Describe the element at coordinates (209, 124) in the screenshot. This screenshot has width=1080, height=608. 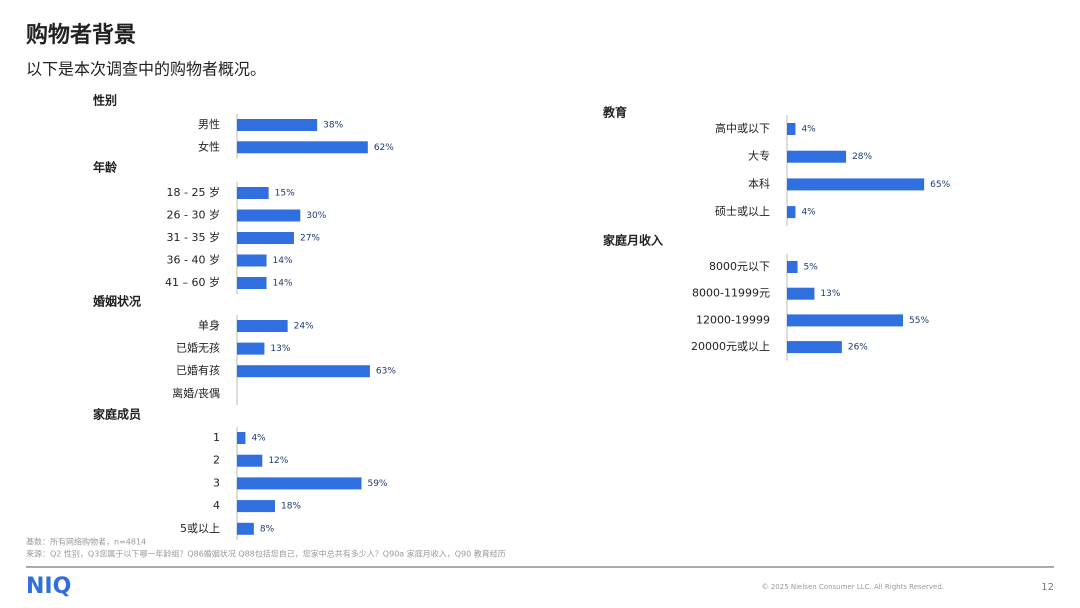
I see `category-label: 男性` at that location.